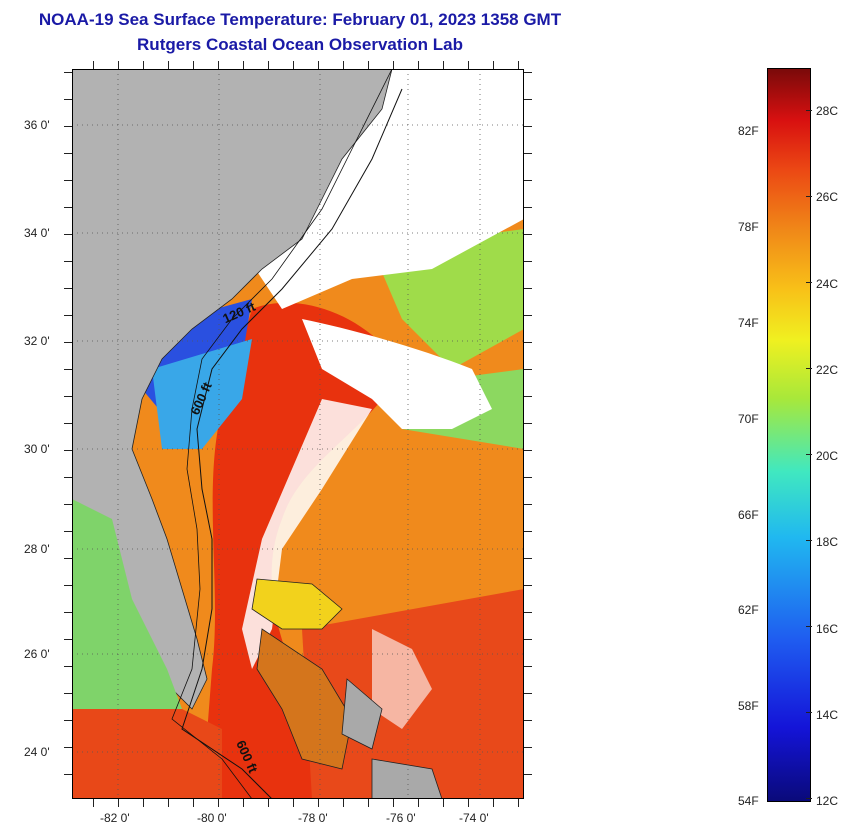 The width and height of the screenshot is (849, 832). I want to click on lat-label: 34 0', so click(37, 233).